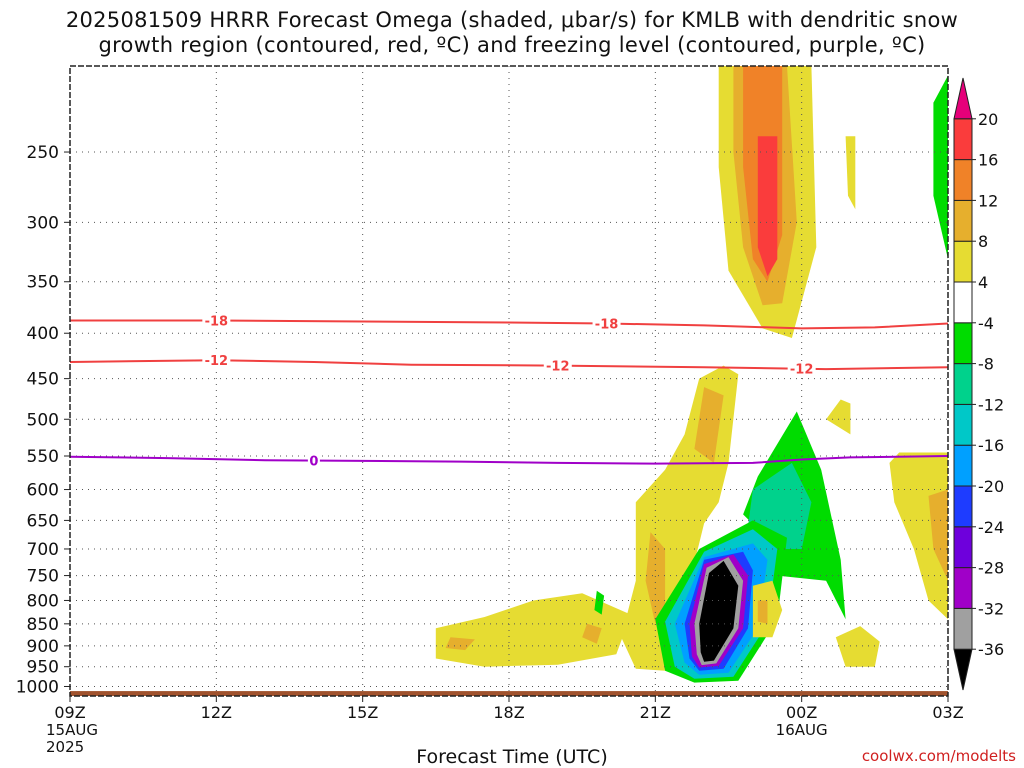  I want to click on contour-label-1-1: -12, so click(558, 367).